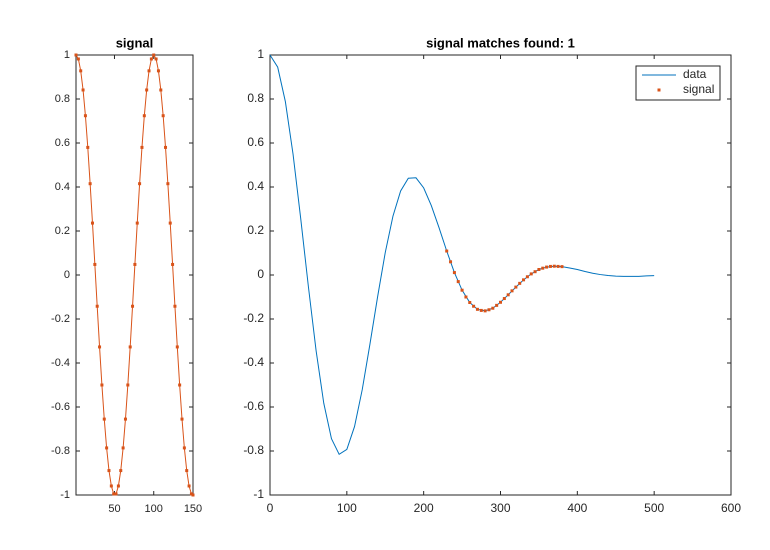  I want to click on y-tick-label: 0.2, so click(62, 231).